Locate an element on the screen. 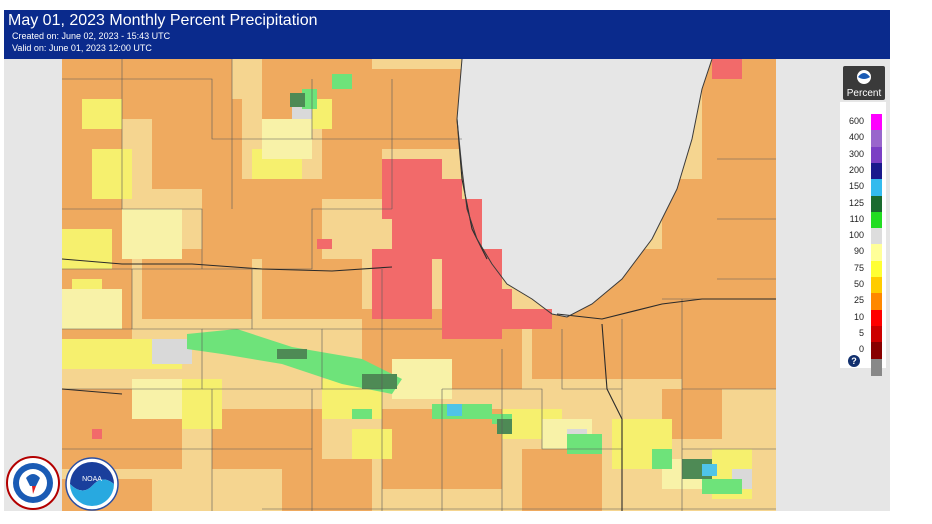  question-icon: ? is located at coordinates (854, 361).